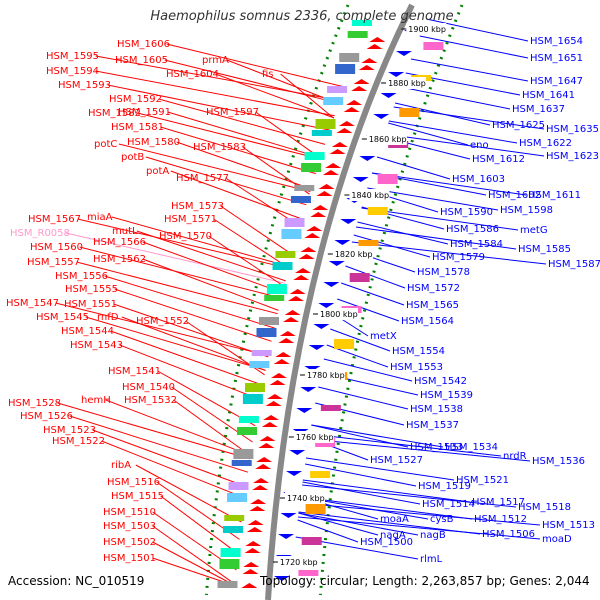 The width and height of the screenshot is (600, 600). What do you see at coordinates (114, 113) in the screenshot?
I see `forward-gene-label: HSM_1582` at bounding box center [114, 113].